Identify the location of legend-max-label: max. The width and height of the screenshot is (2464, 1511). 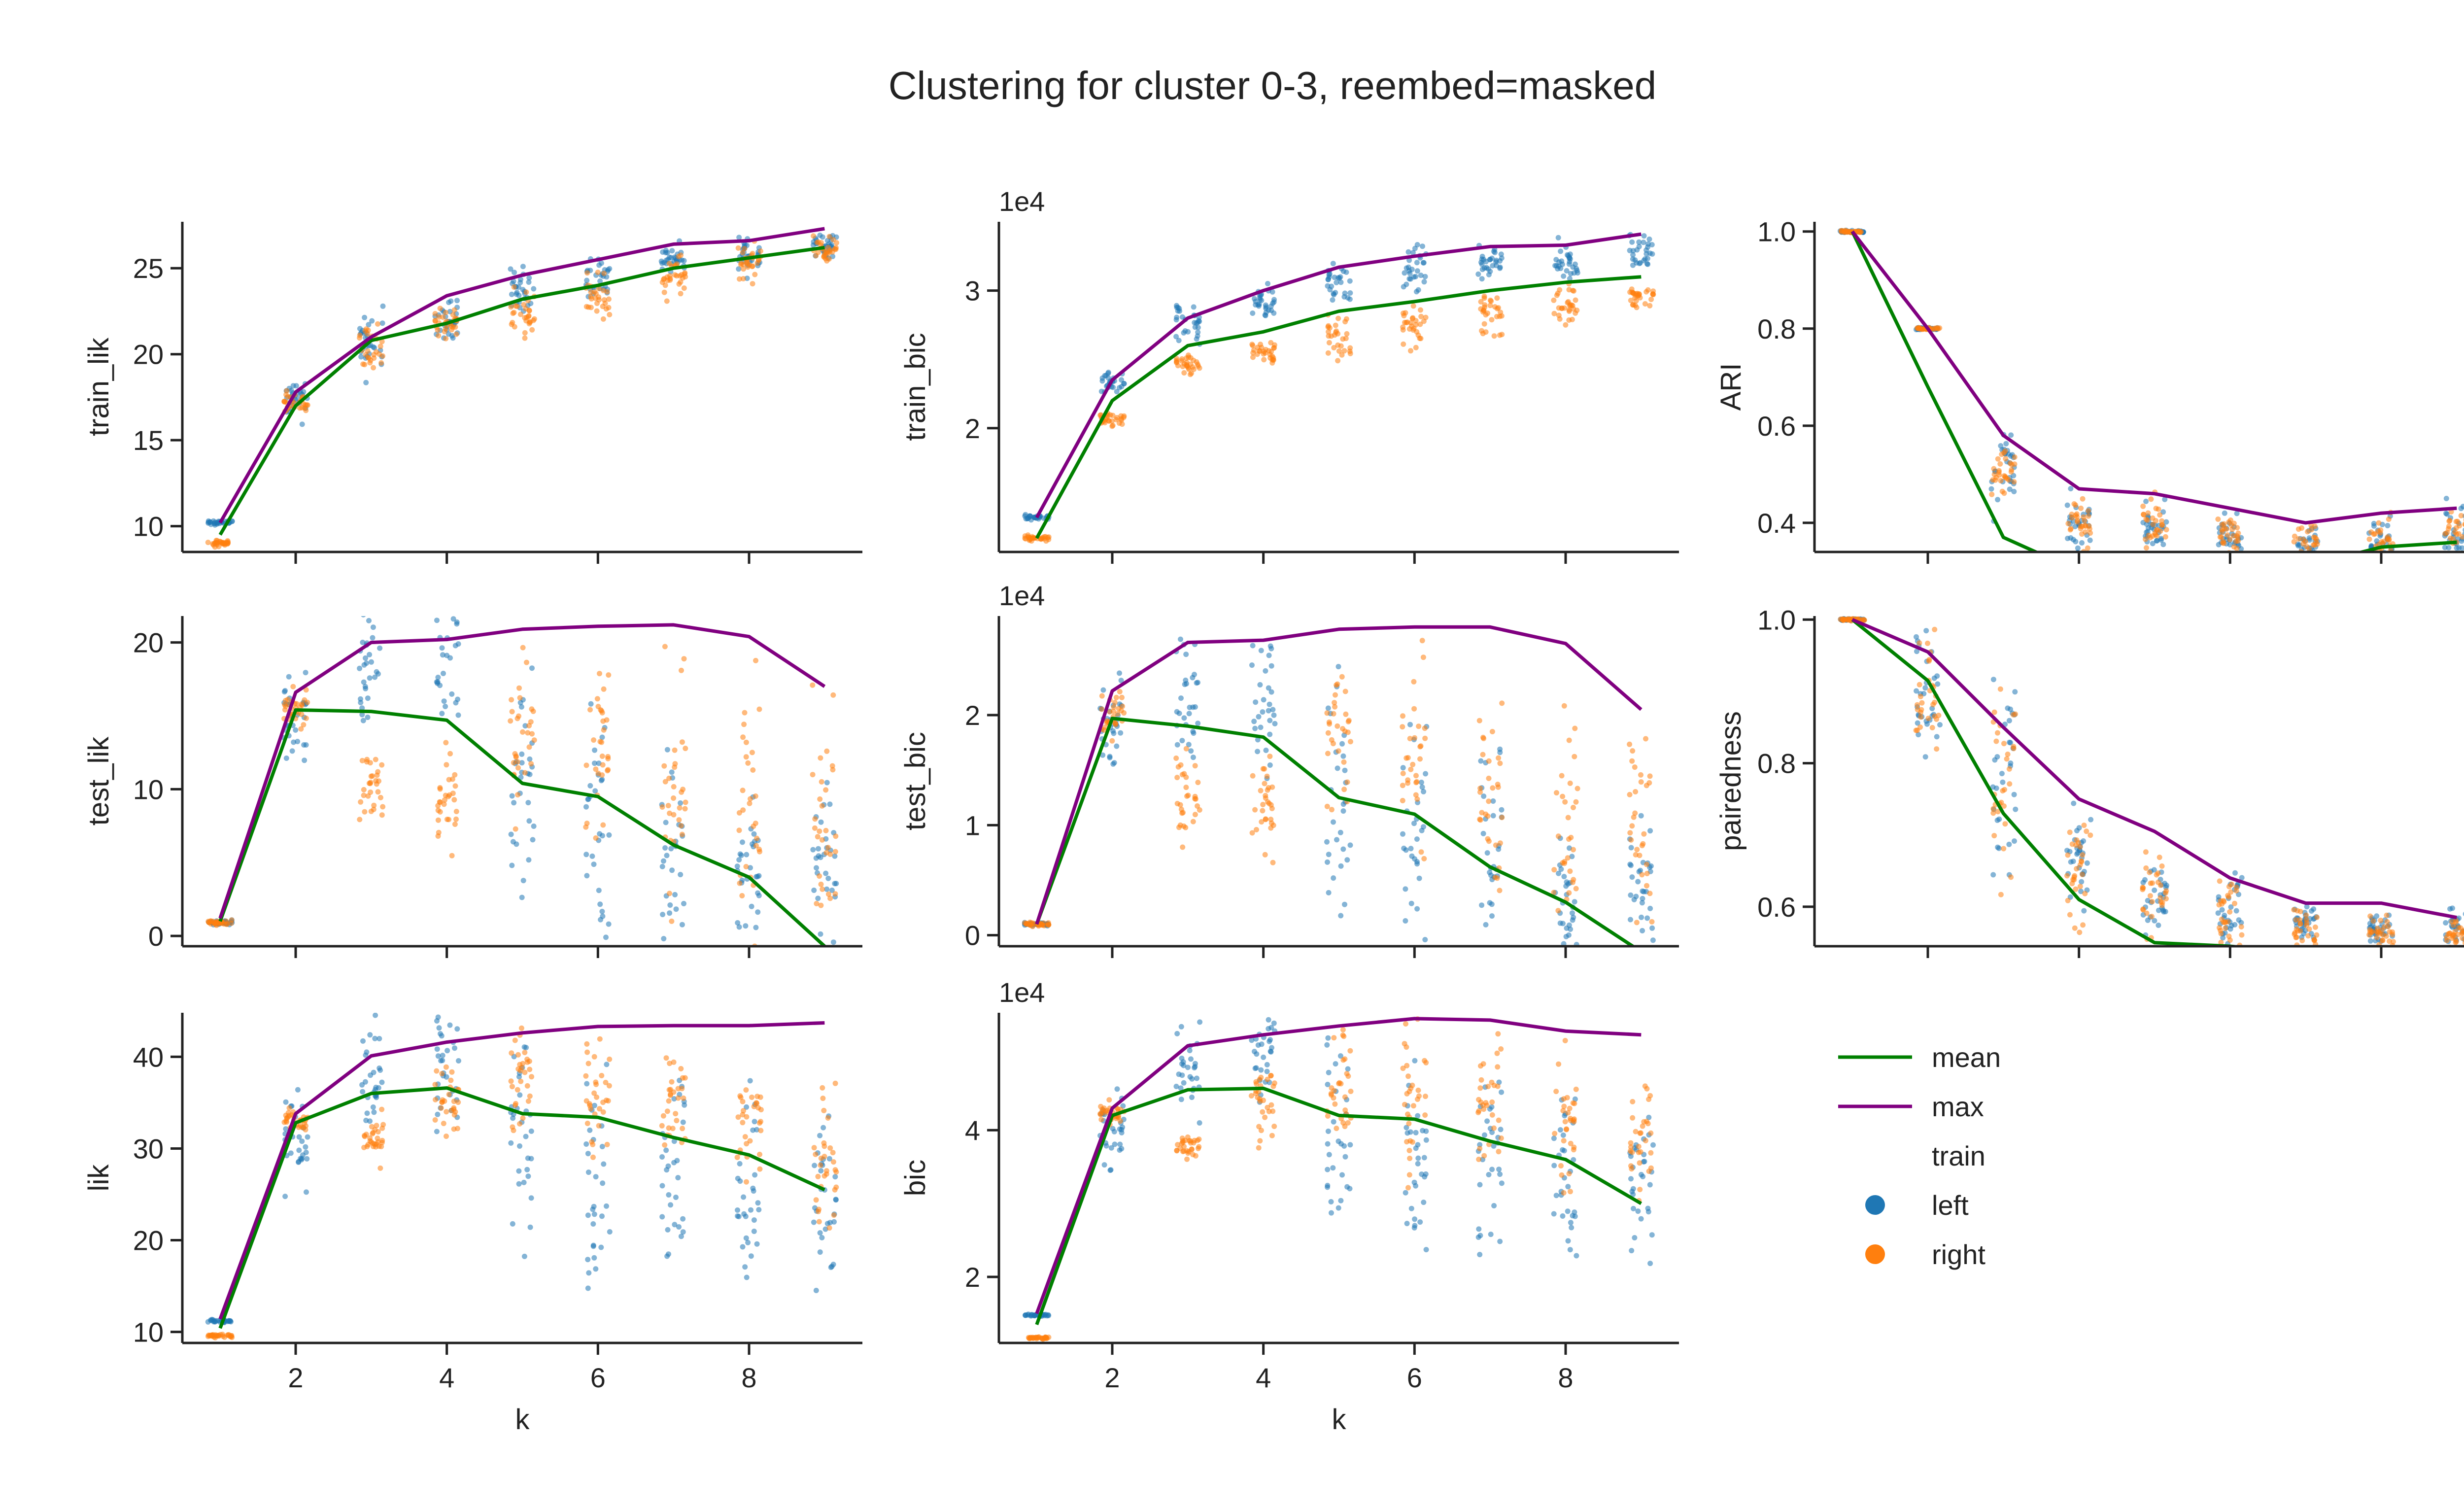
(1958, 1106).